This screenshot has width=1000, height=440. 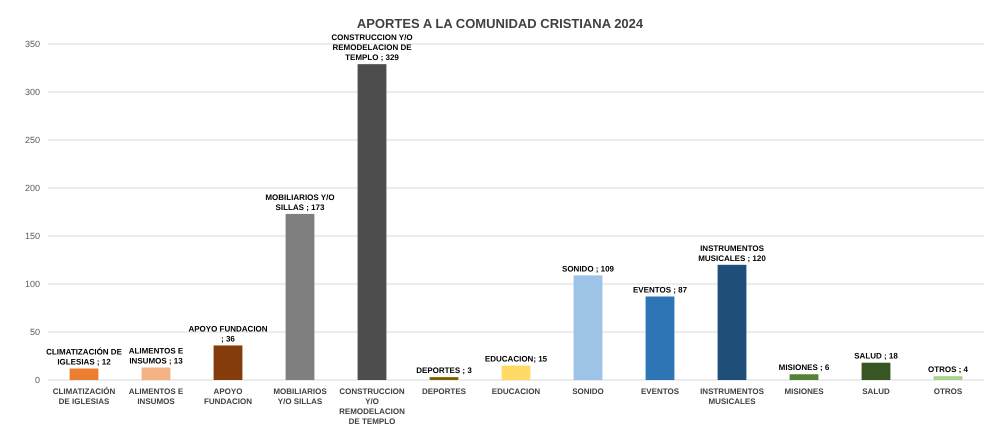 I want to click on y-tick-label: 350, so click(x=32, y=43).